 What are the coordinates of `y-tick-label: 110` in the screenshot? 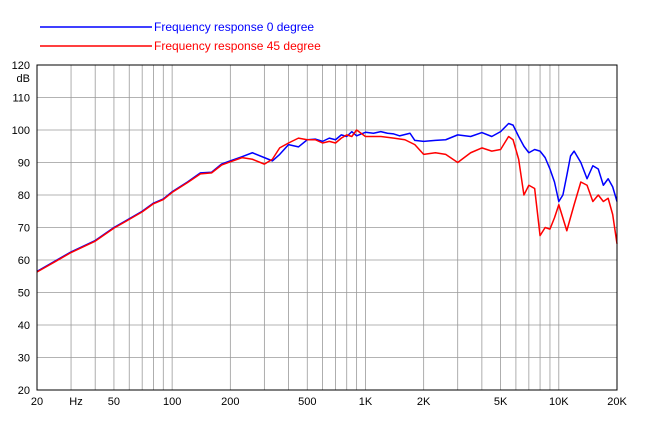 It's located at (21, 99).